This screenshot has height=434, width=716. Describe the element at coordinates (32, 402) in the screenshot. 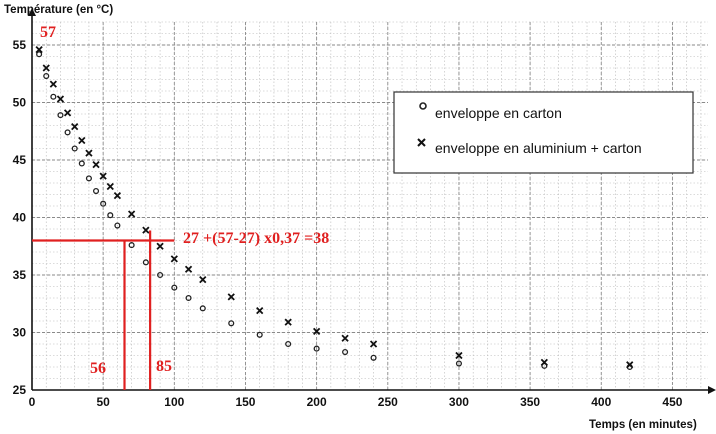

I see `x-tick-label: 0` at that location.